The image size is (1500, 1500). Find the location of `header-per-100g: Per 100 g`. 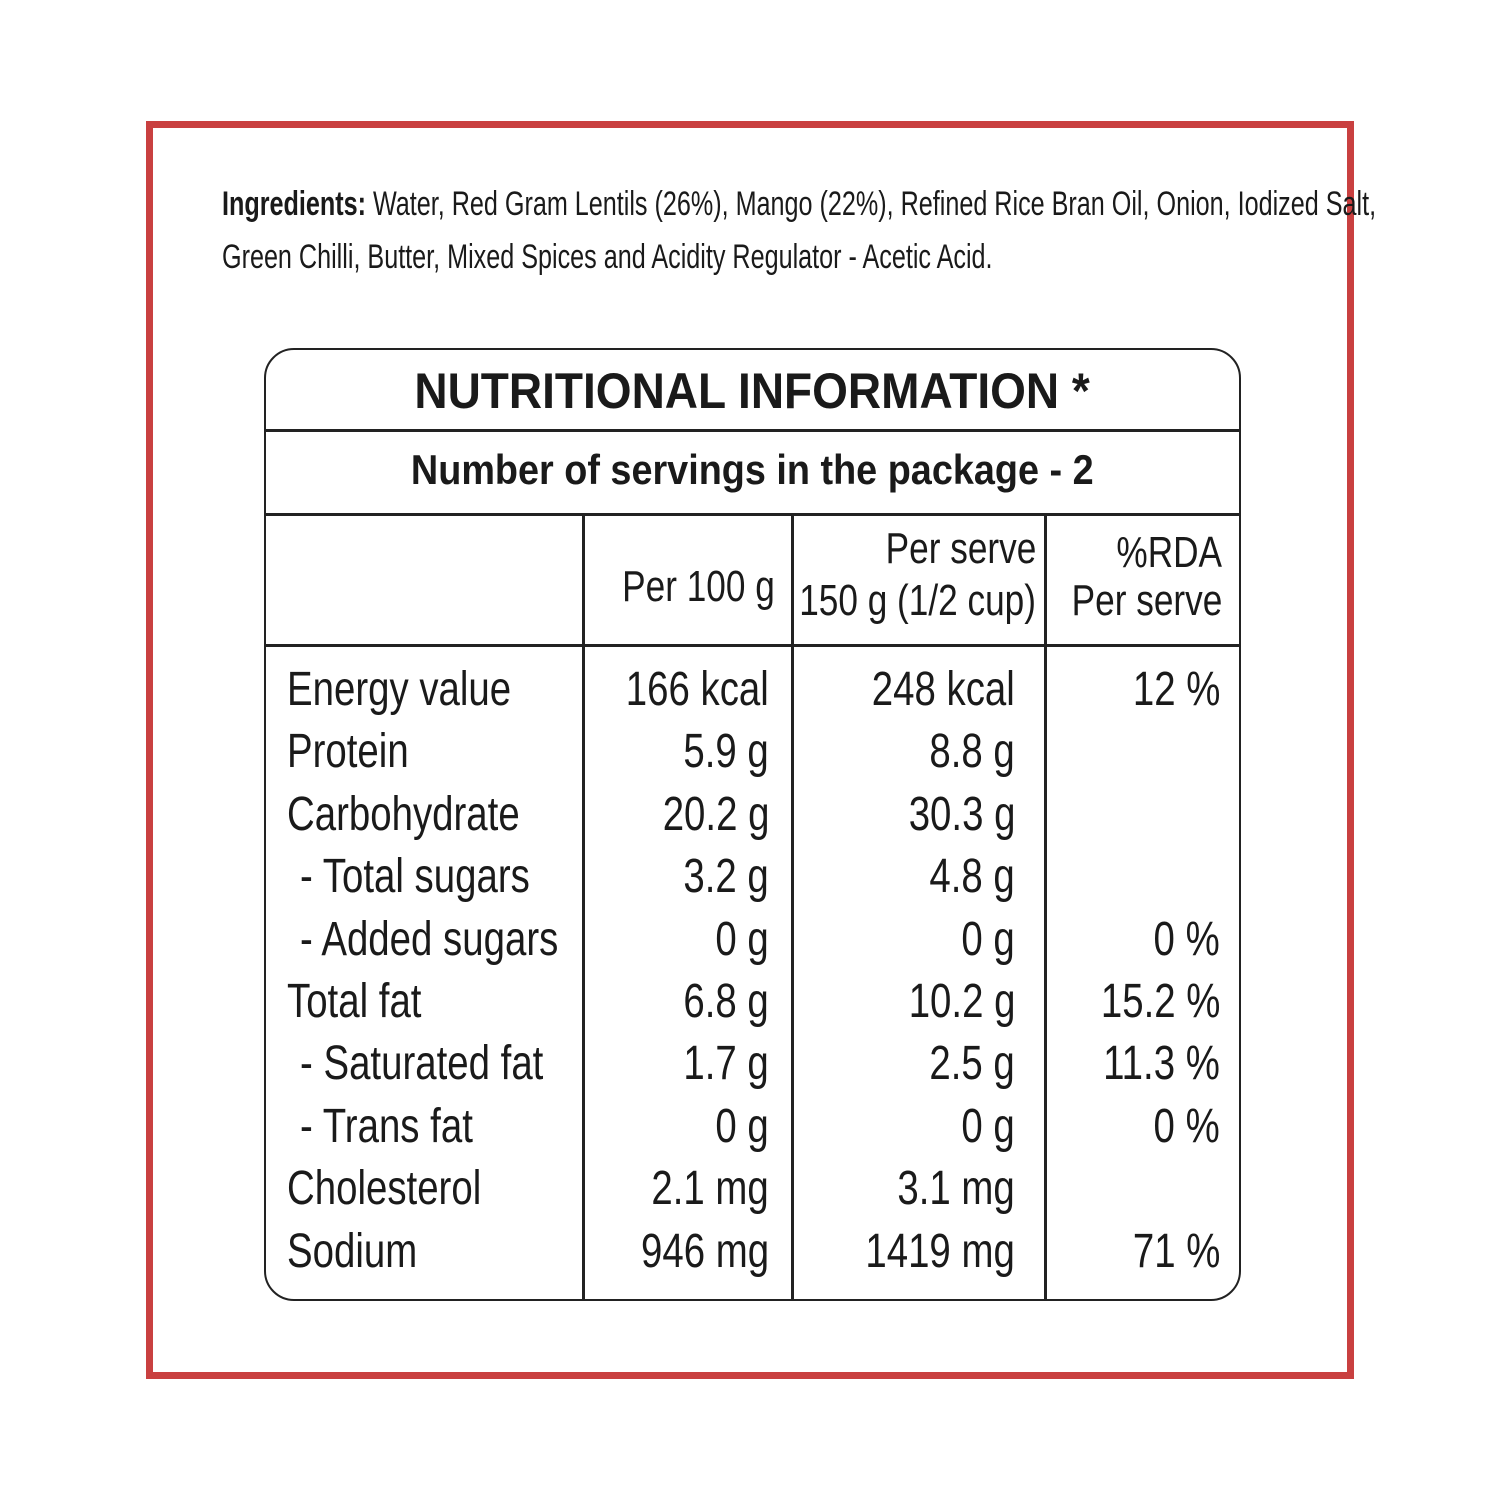

header-per-100g: Per 100 g is located at coordinates (698, 586).